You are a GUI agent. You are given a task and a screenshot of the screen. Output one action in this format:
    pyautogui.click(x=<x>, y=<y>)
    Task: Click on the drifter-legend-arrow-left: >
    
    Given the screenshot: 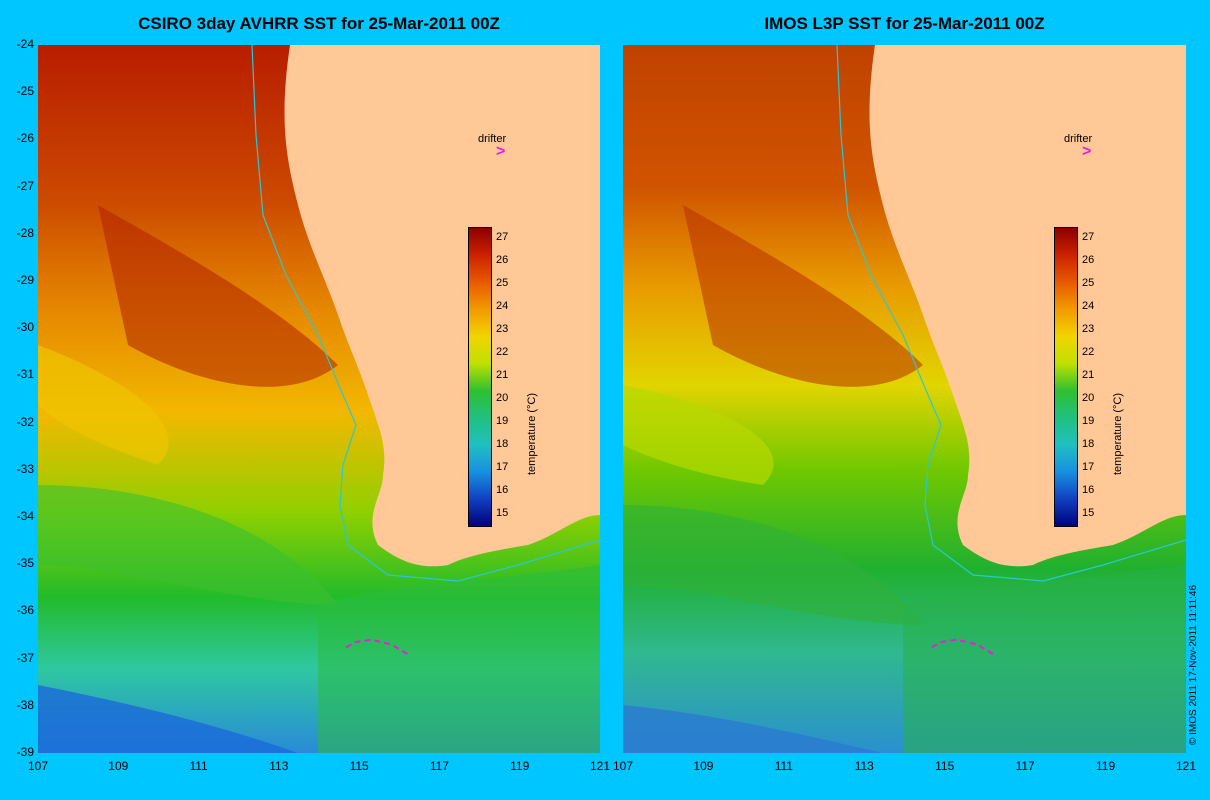 What is the action you would take?
    pyautogui.click(x=501, y=151)
    